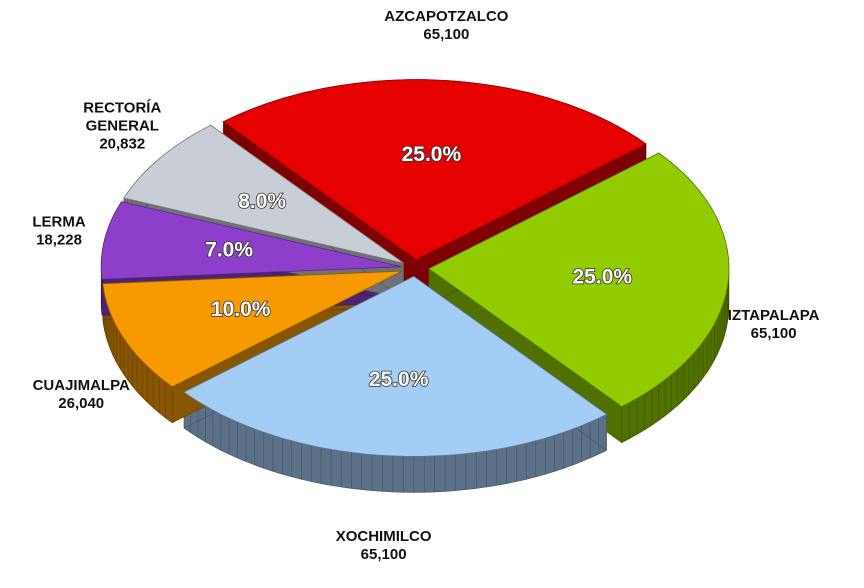  I want to click on category-label: RECTORÍA GENERAL, so click(122, 117).